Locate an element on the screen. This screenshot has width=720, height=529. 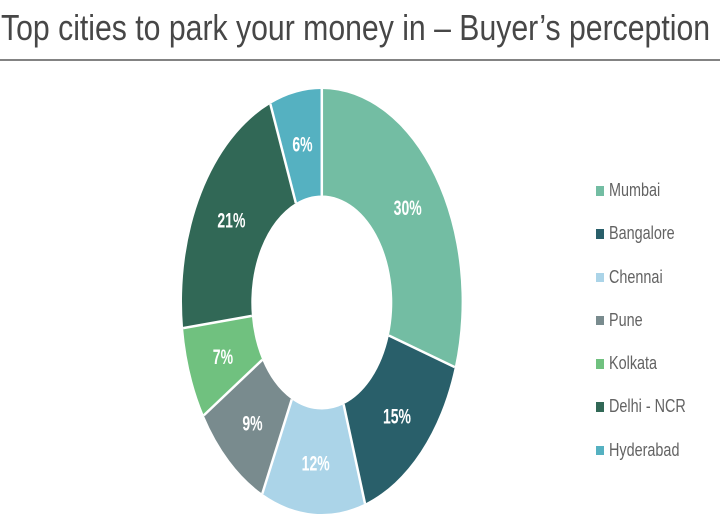
svg-text: 7% is located at coordinates (223, 357).